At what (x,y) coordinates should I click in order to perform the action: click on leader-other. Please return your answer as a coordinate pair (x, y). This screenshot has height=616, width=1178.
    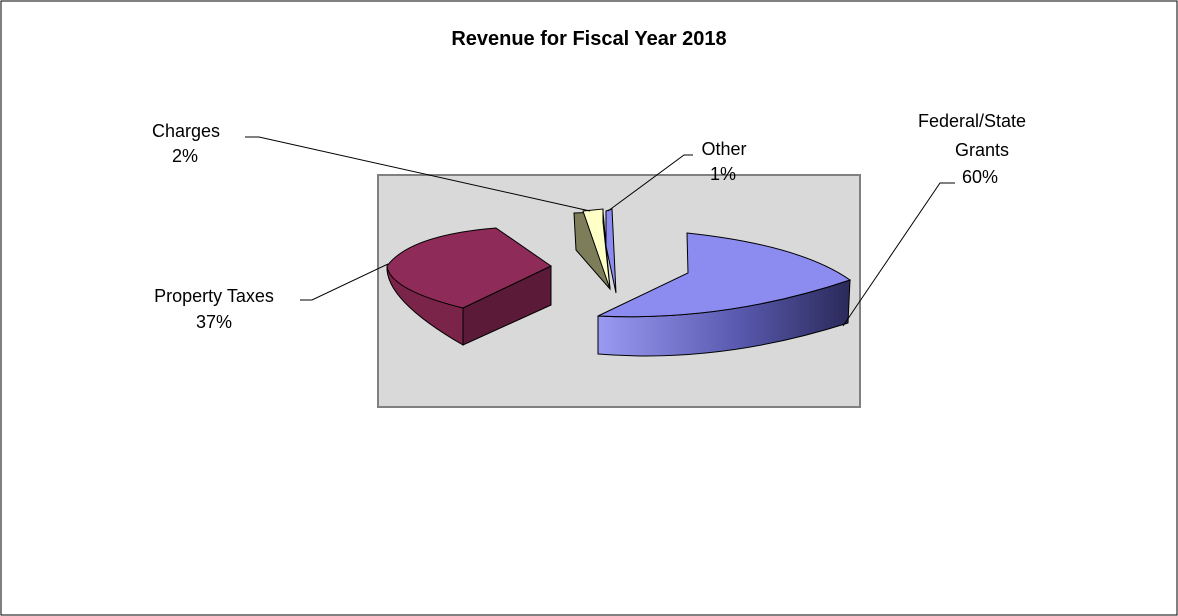
    Looking at the image, I should click on (650, 183).